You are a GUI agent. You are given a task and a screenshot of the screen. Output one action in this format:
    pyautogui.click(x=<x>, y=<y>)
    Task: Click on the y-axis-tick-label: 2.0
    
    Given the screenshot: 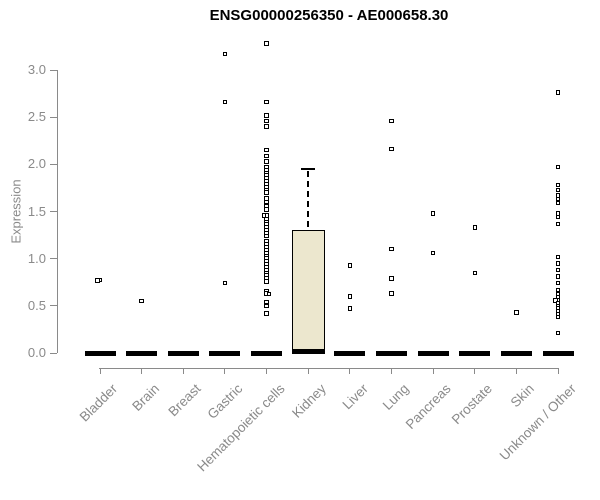 What is the action you would take?
    pyautogui.click(x=36, y=164)
    